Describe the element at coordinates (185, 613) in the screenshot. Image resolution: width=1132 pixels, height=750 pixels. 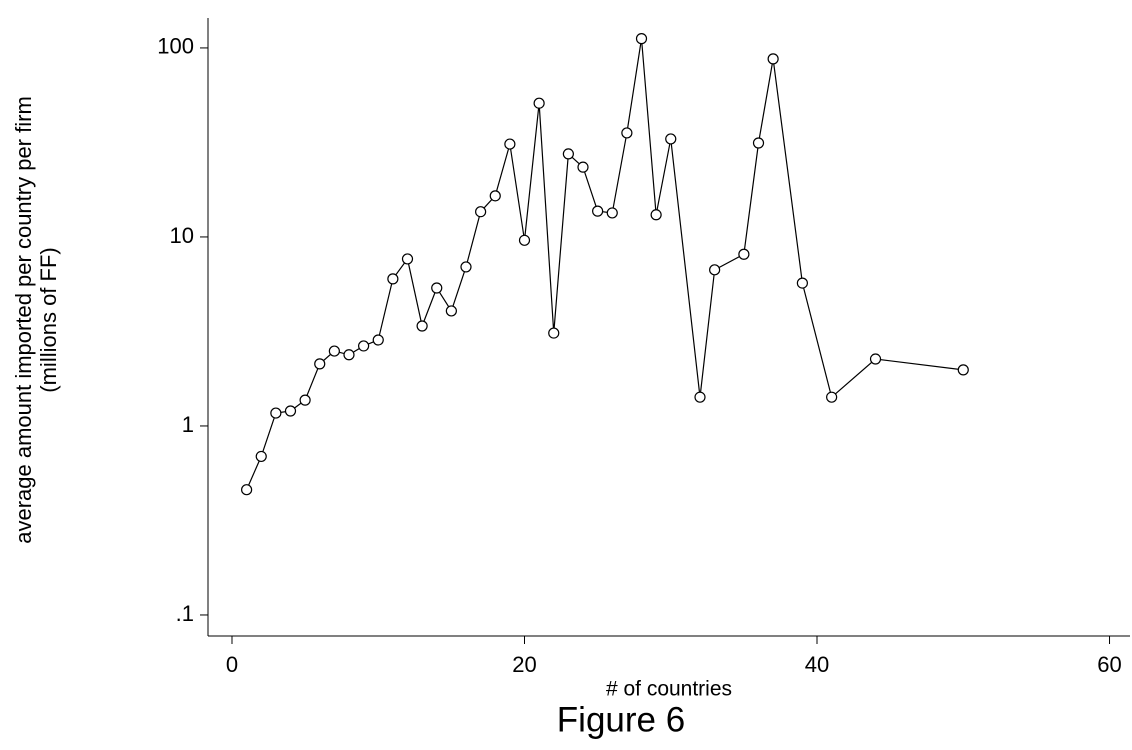
I see `y-tick-label: .1` at that location.